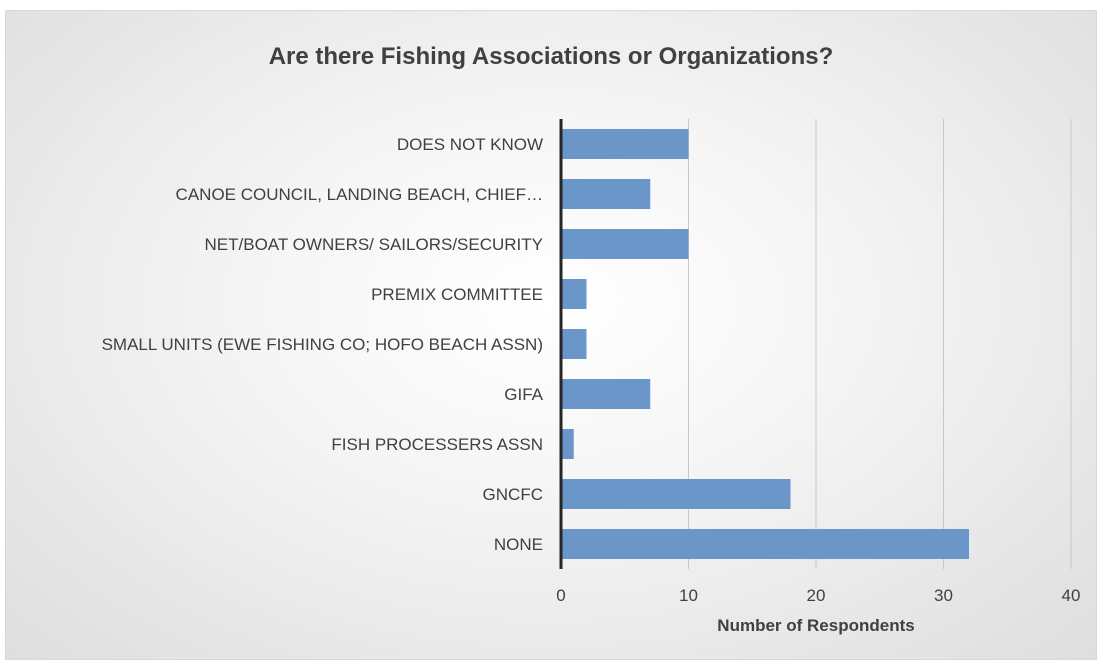 The image size is (1103, 666). What do you see at coordinates (560, 595) in the screenshot?
I see `x-tick-label: 0` at bounding box center [560, 595].